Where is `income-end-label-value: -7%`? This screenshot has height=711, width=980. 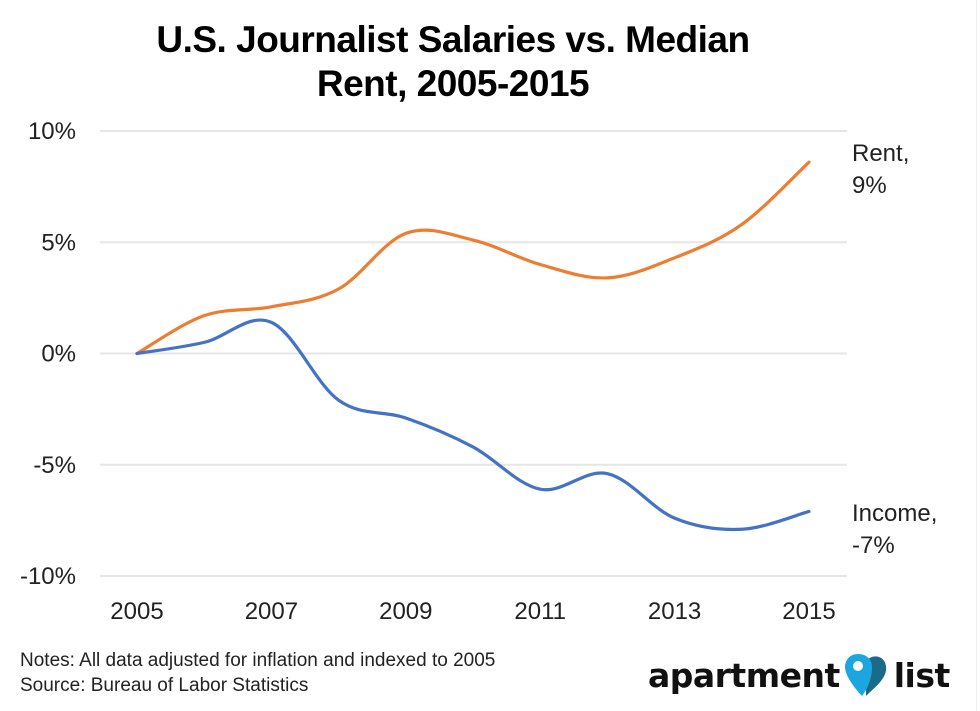 income-end-label-value: -7% is located at coordinates (873, 545).